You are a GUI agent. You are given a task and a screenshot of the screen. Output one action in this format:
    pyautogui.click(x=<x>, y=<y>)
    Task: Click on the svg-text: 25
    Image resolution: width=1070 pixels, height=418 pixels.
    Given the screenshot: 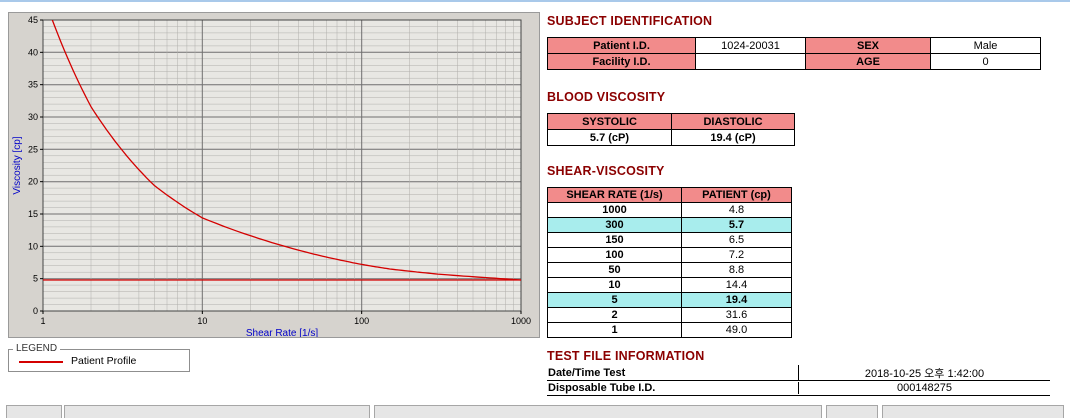 What is the action you would take?
    pyautogui.click(x=33, y=149)
    